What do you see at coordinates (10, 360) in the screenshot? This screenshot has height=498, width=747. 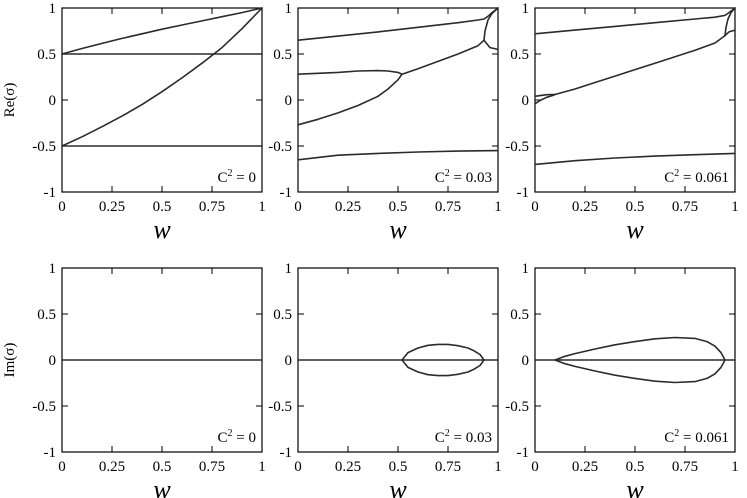 I see `y-axis-label: Im(σ)` at bounding box center [10, 360].